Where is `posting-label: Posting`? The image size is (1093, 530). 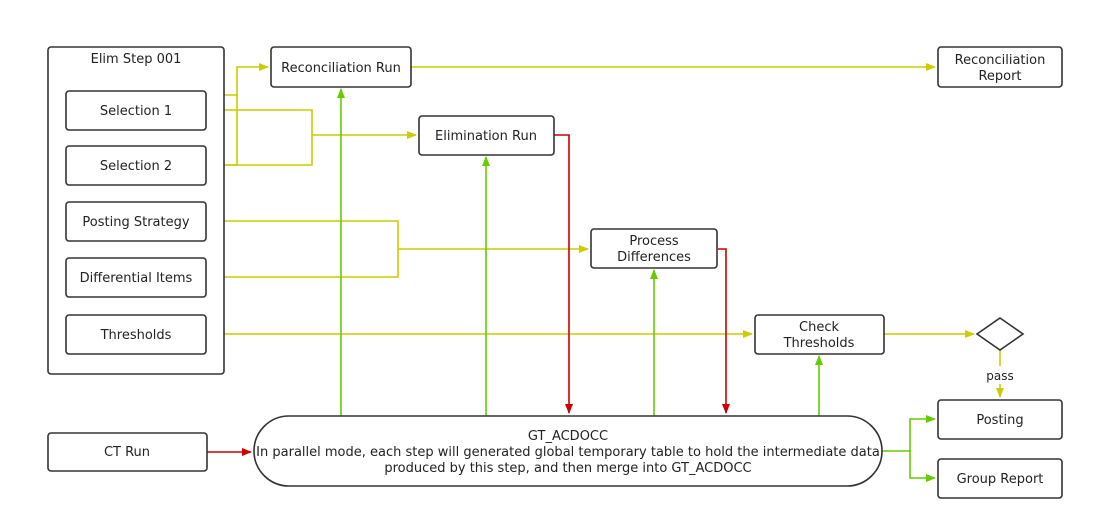 posting-label: Posting is located at coordinates (999, 420).